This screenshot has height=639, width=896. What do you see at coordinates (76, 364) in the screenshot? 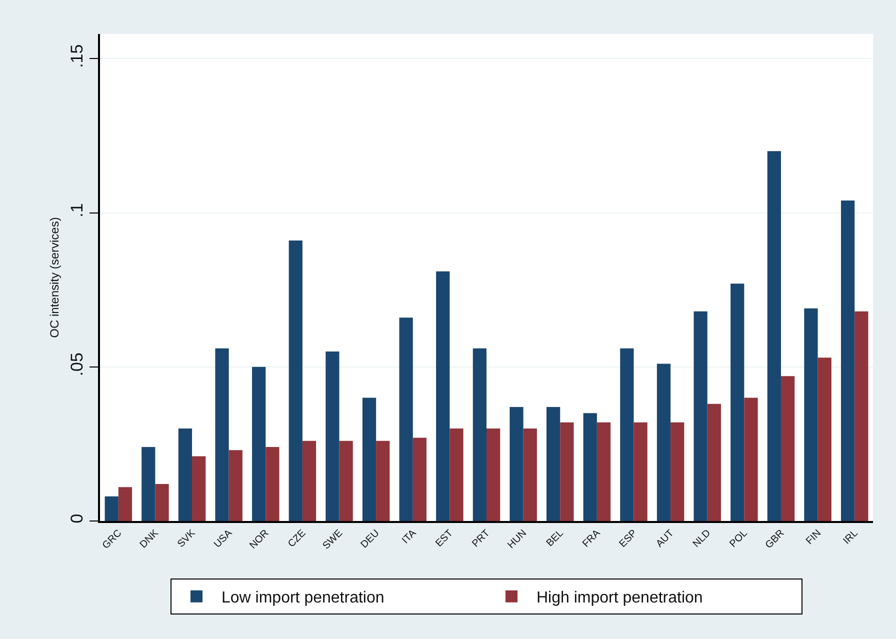
I see `y-tick-label: .05` at bounding box center [76, 364].